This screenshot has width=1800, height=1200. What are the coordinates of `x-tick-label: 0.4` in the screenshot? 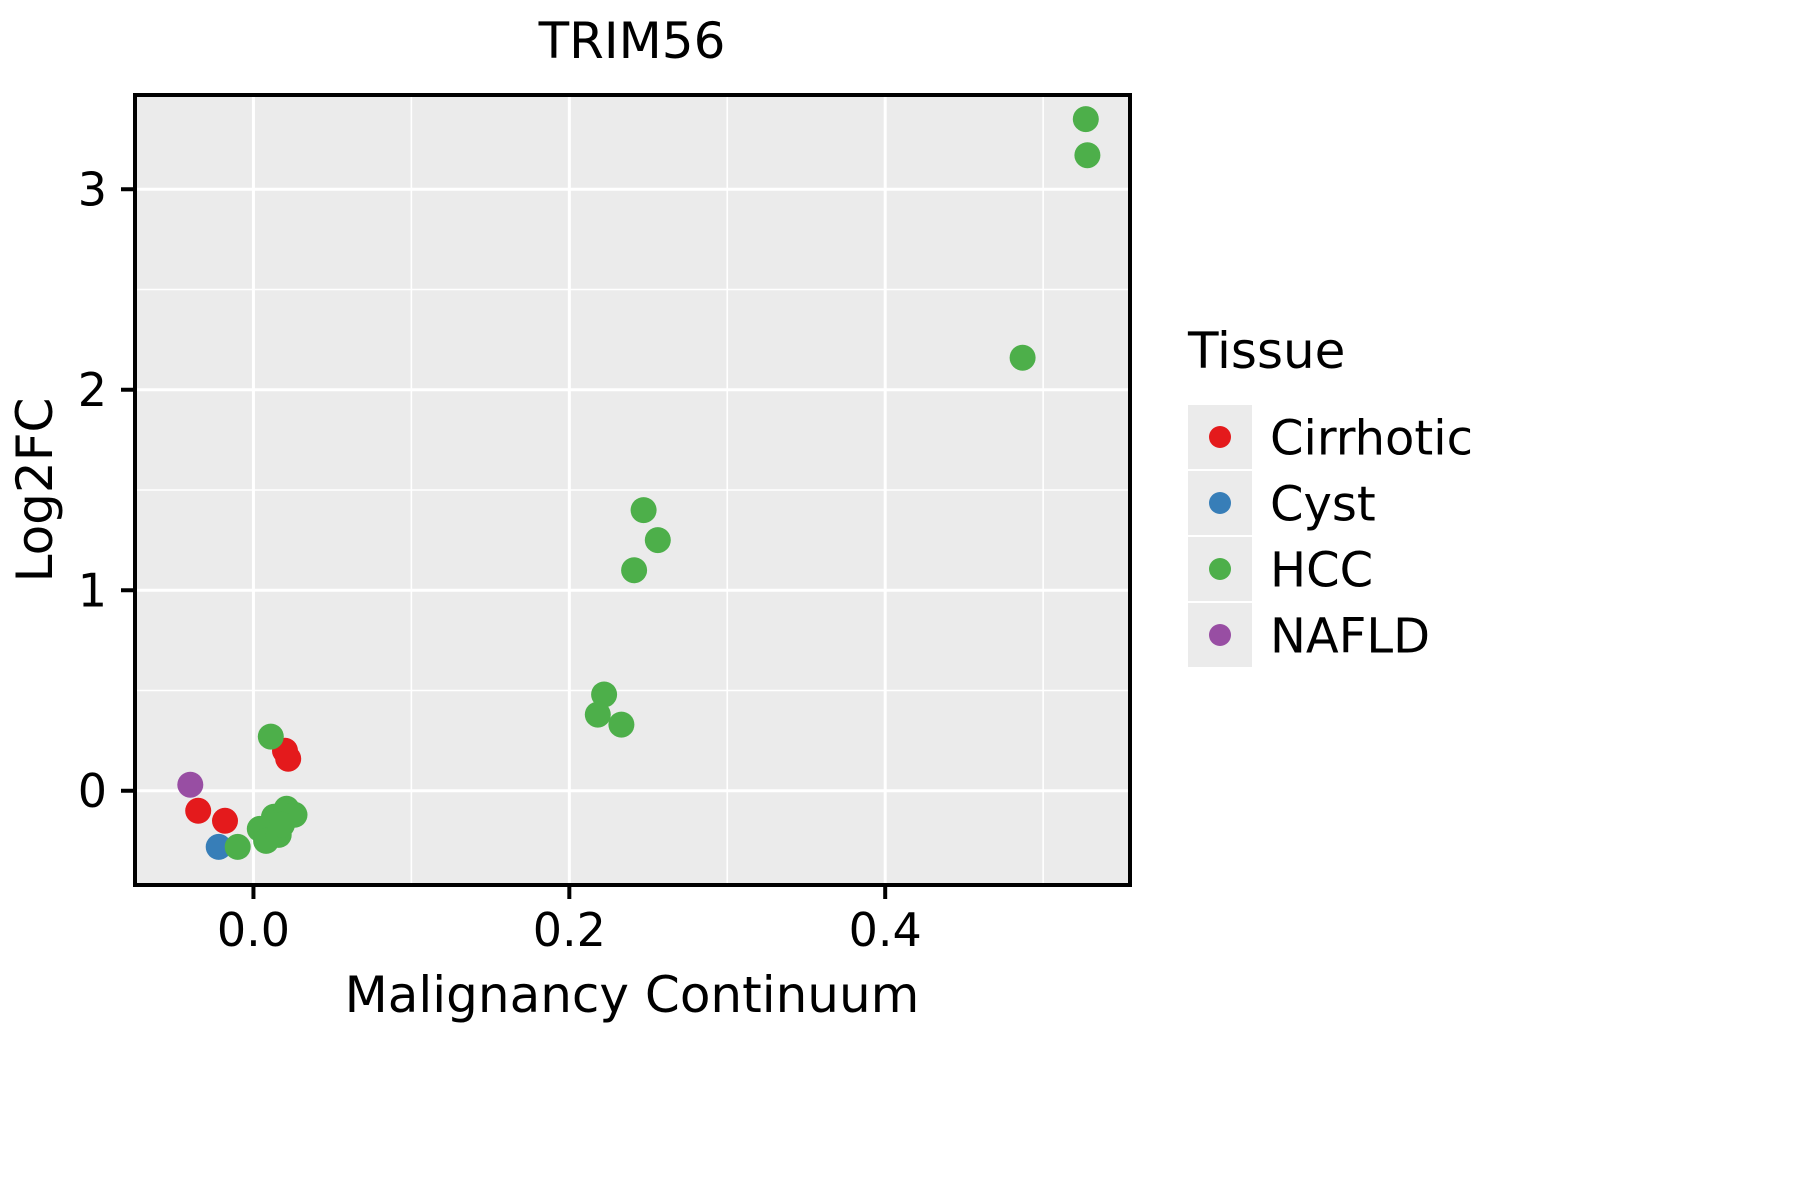 It's located at (885, 930).